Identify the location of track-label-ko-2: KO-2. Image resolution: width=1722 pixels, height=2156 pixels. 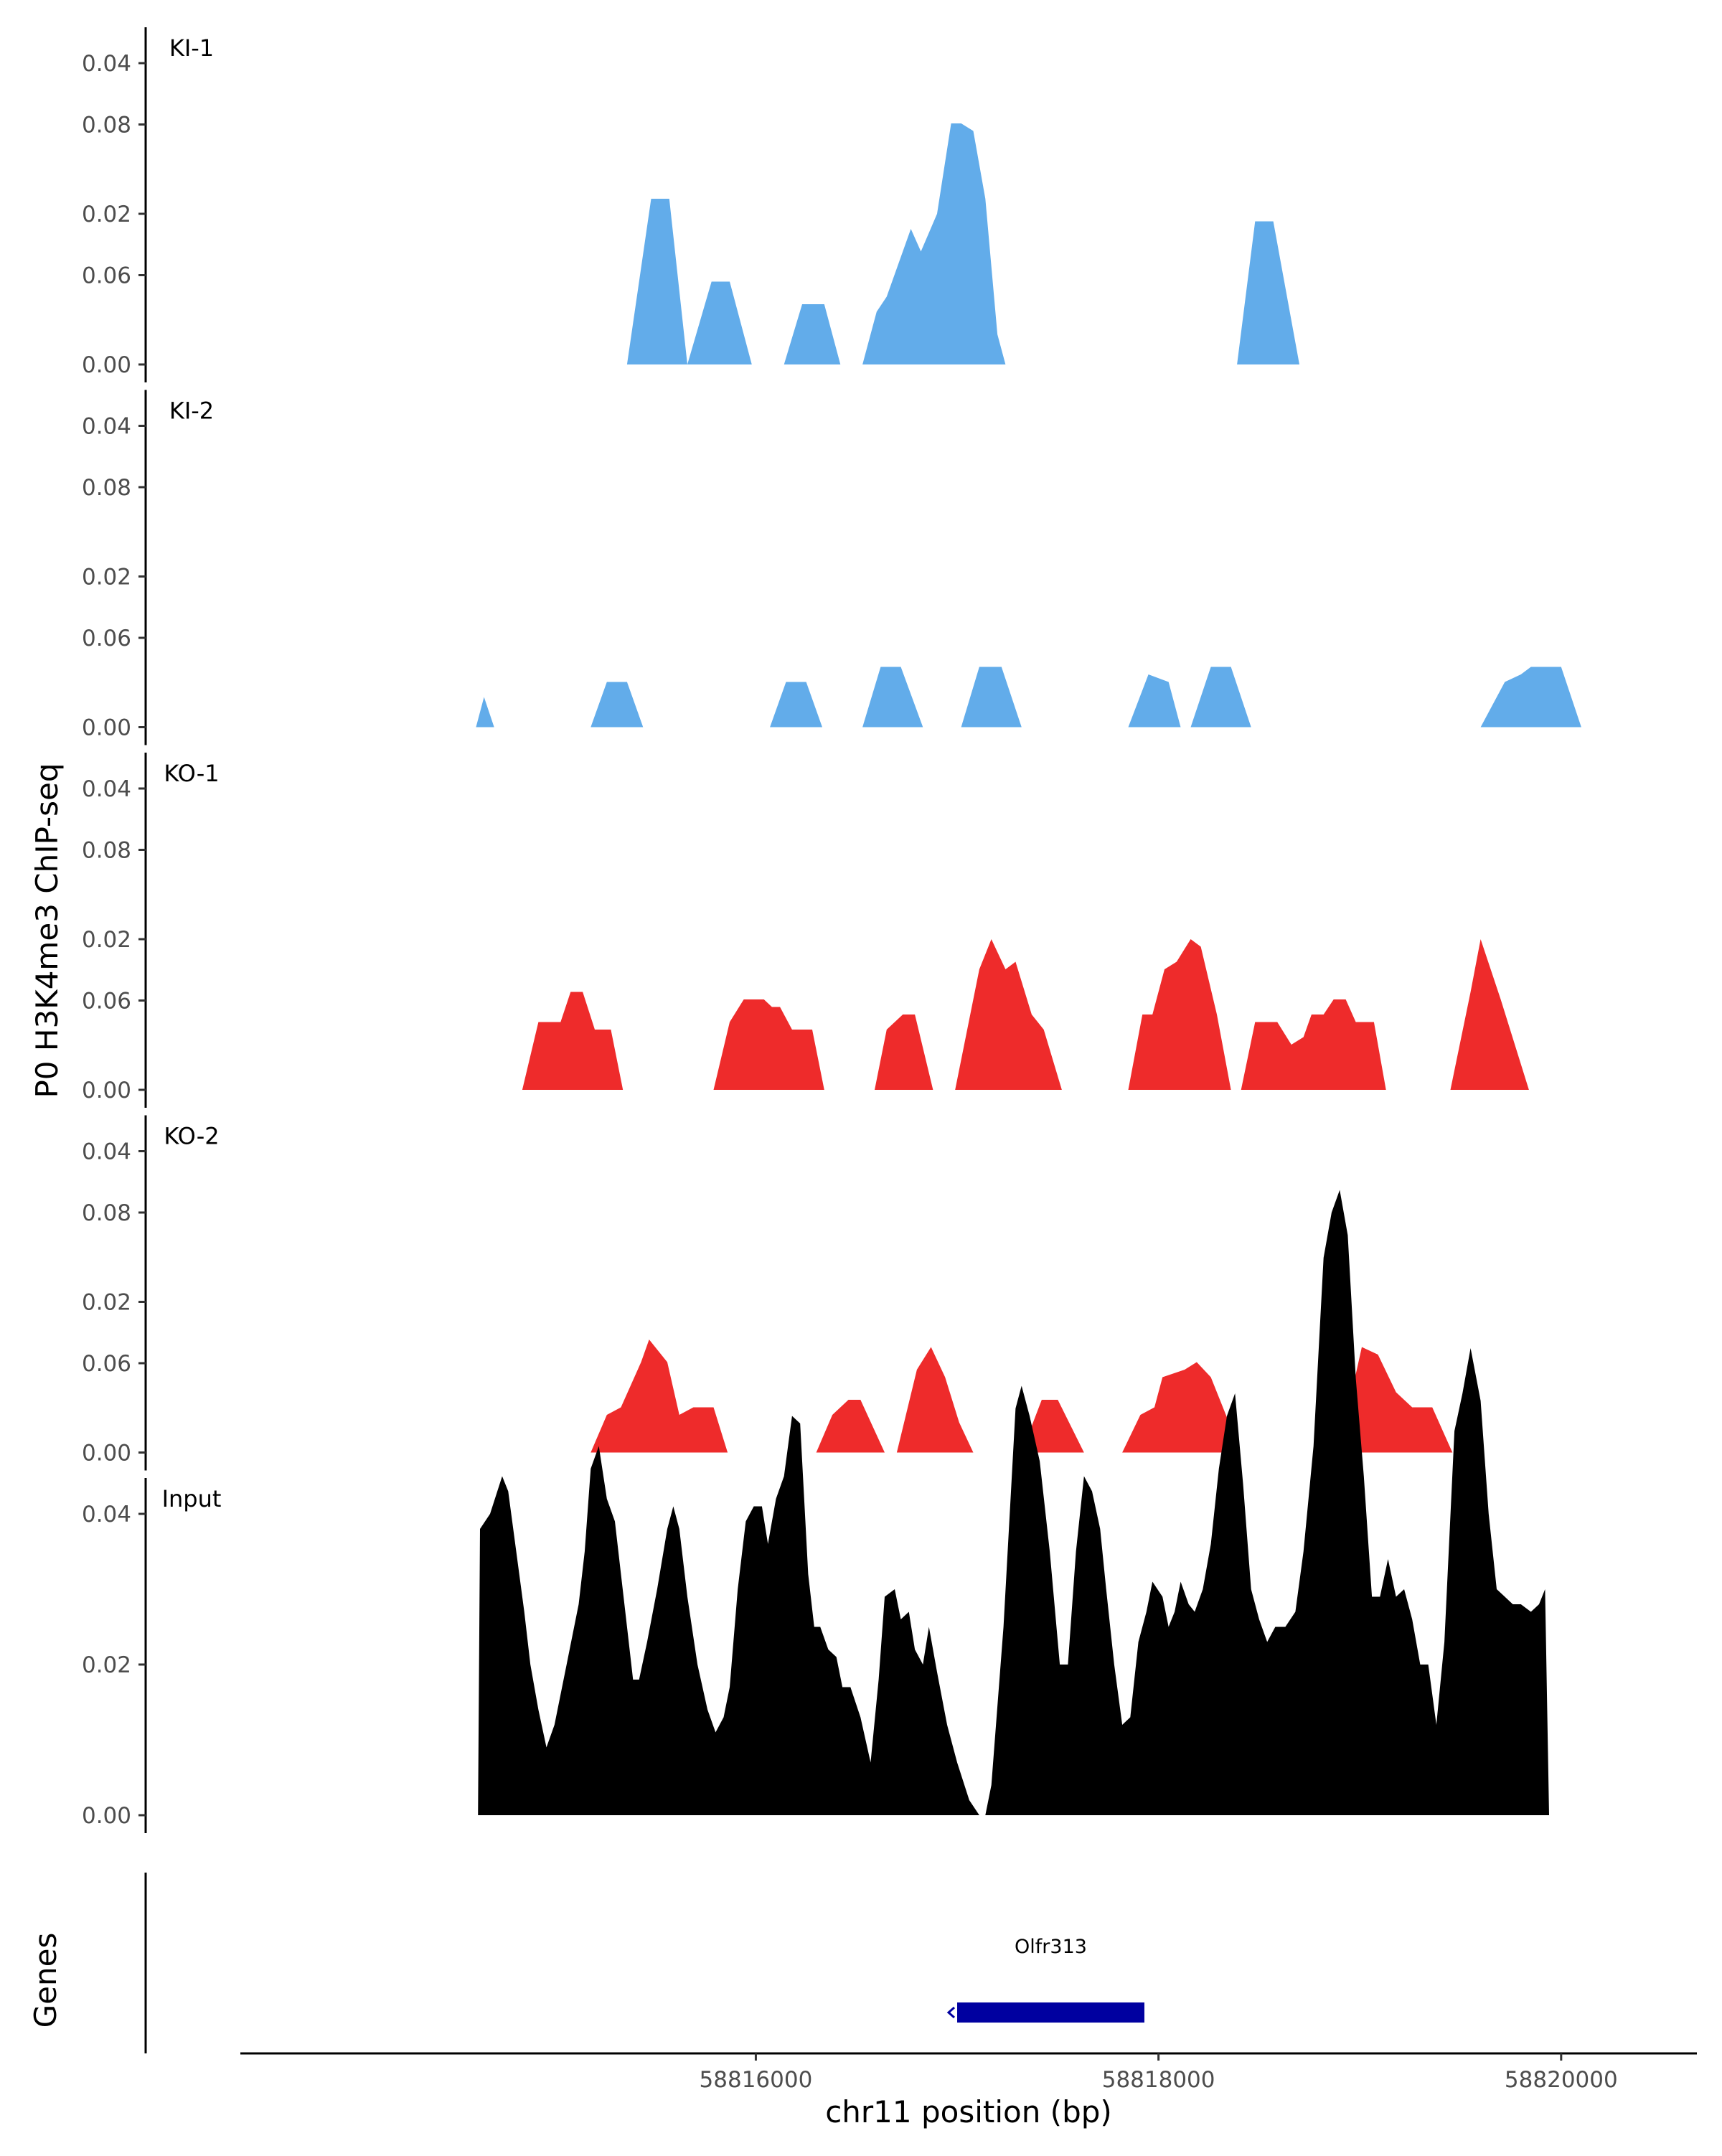
(192, 1137).